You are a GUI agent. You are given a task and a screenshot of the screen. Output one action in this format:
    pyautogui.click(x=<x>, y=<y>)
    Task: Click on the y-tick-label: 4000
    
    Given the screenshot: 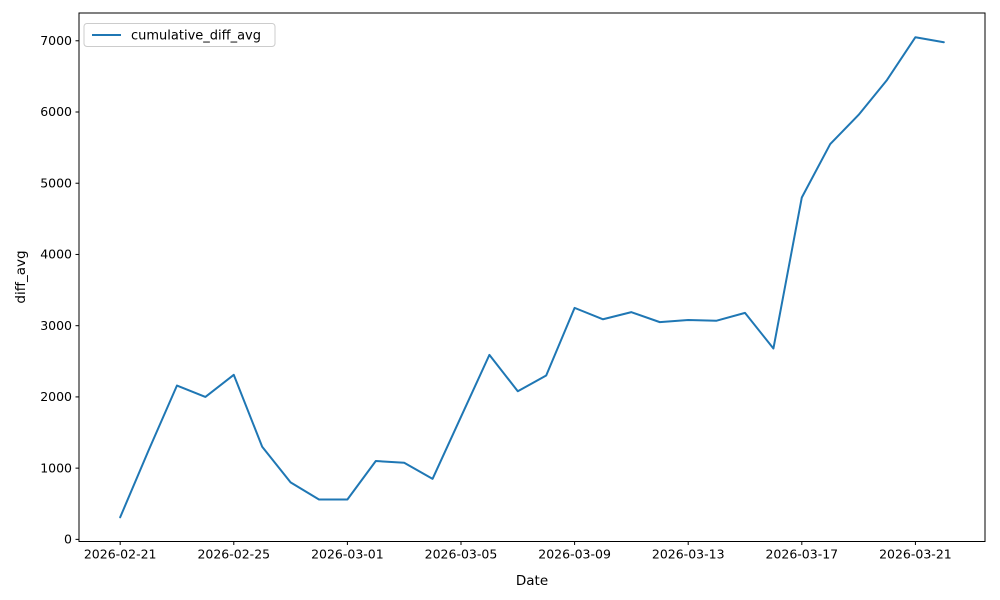 What is the action you would take?
    pyautogui.click(x=56, y=254)
    